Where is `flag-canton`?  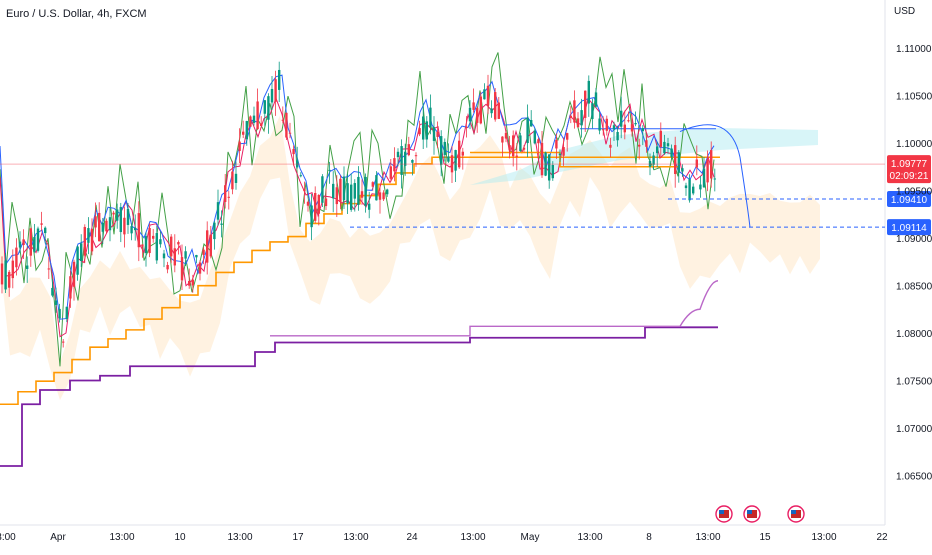 flag-canton is located at coordinates (721, 512).